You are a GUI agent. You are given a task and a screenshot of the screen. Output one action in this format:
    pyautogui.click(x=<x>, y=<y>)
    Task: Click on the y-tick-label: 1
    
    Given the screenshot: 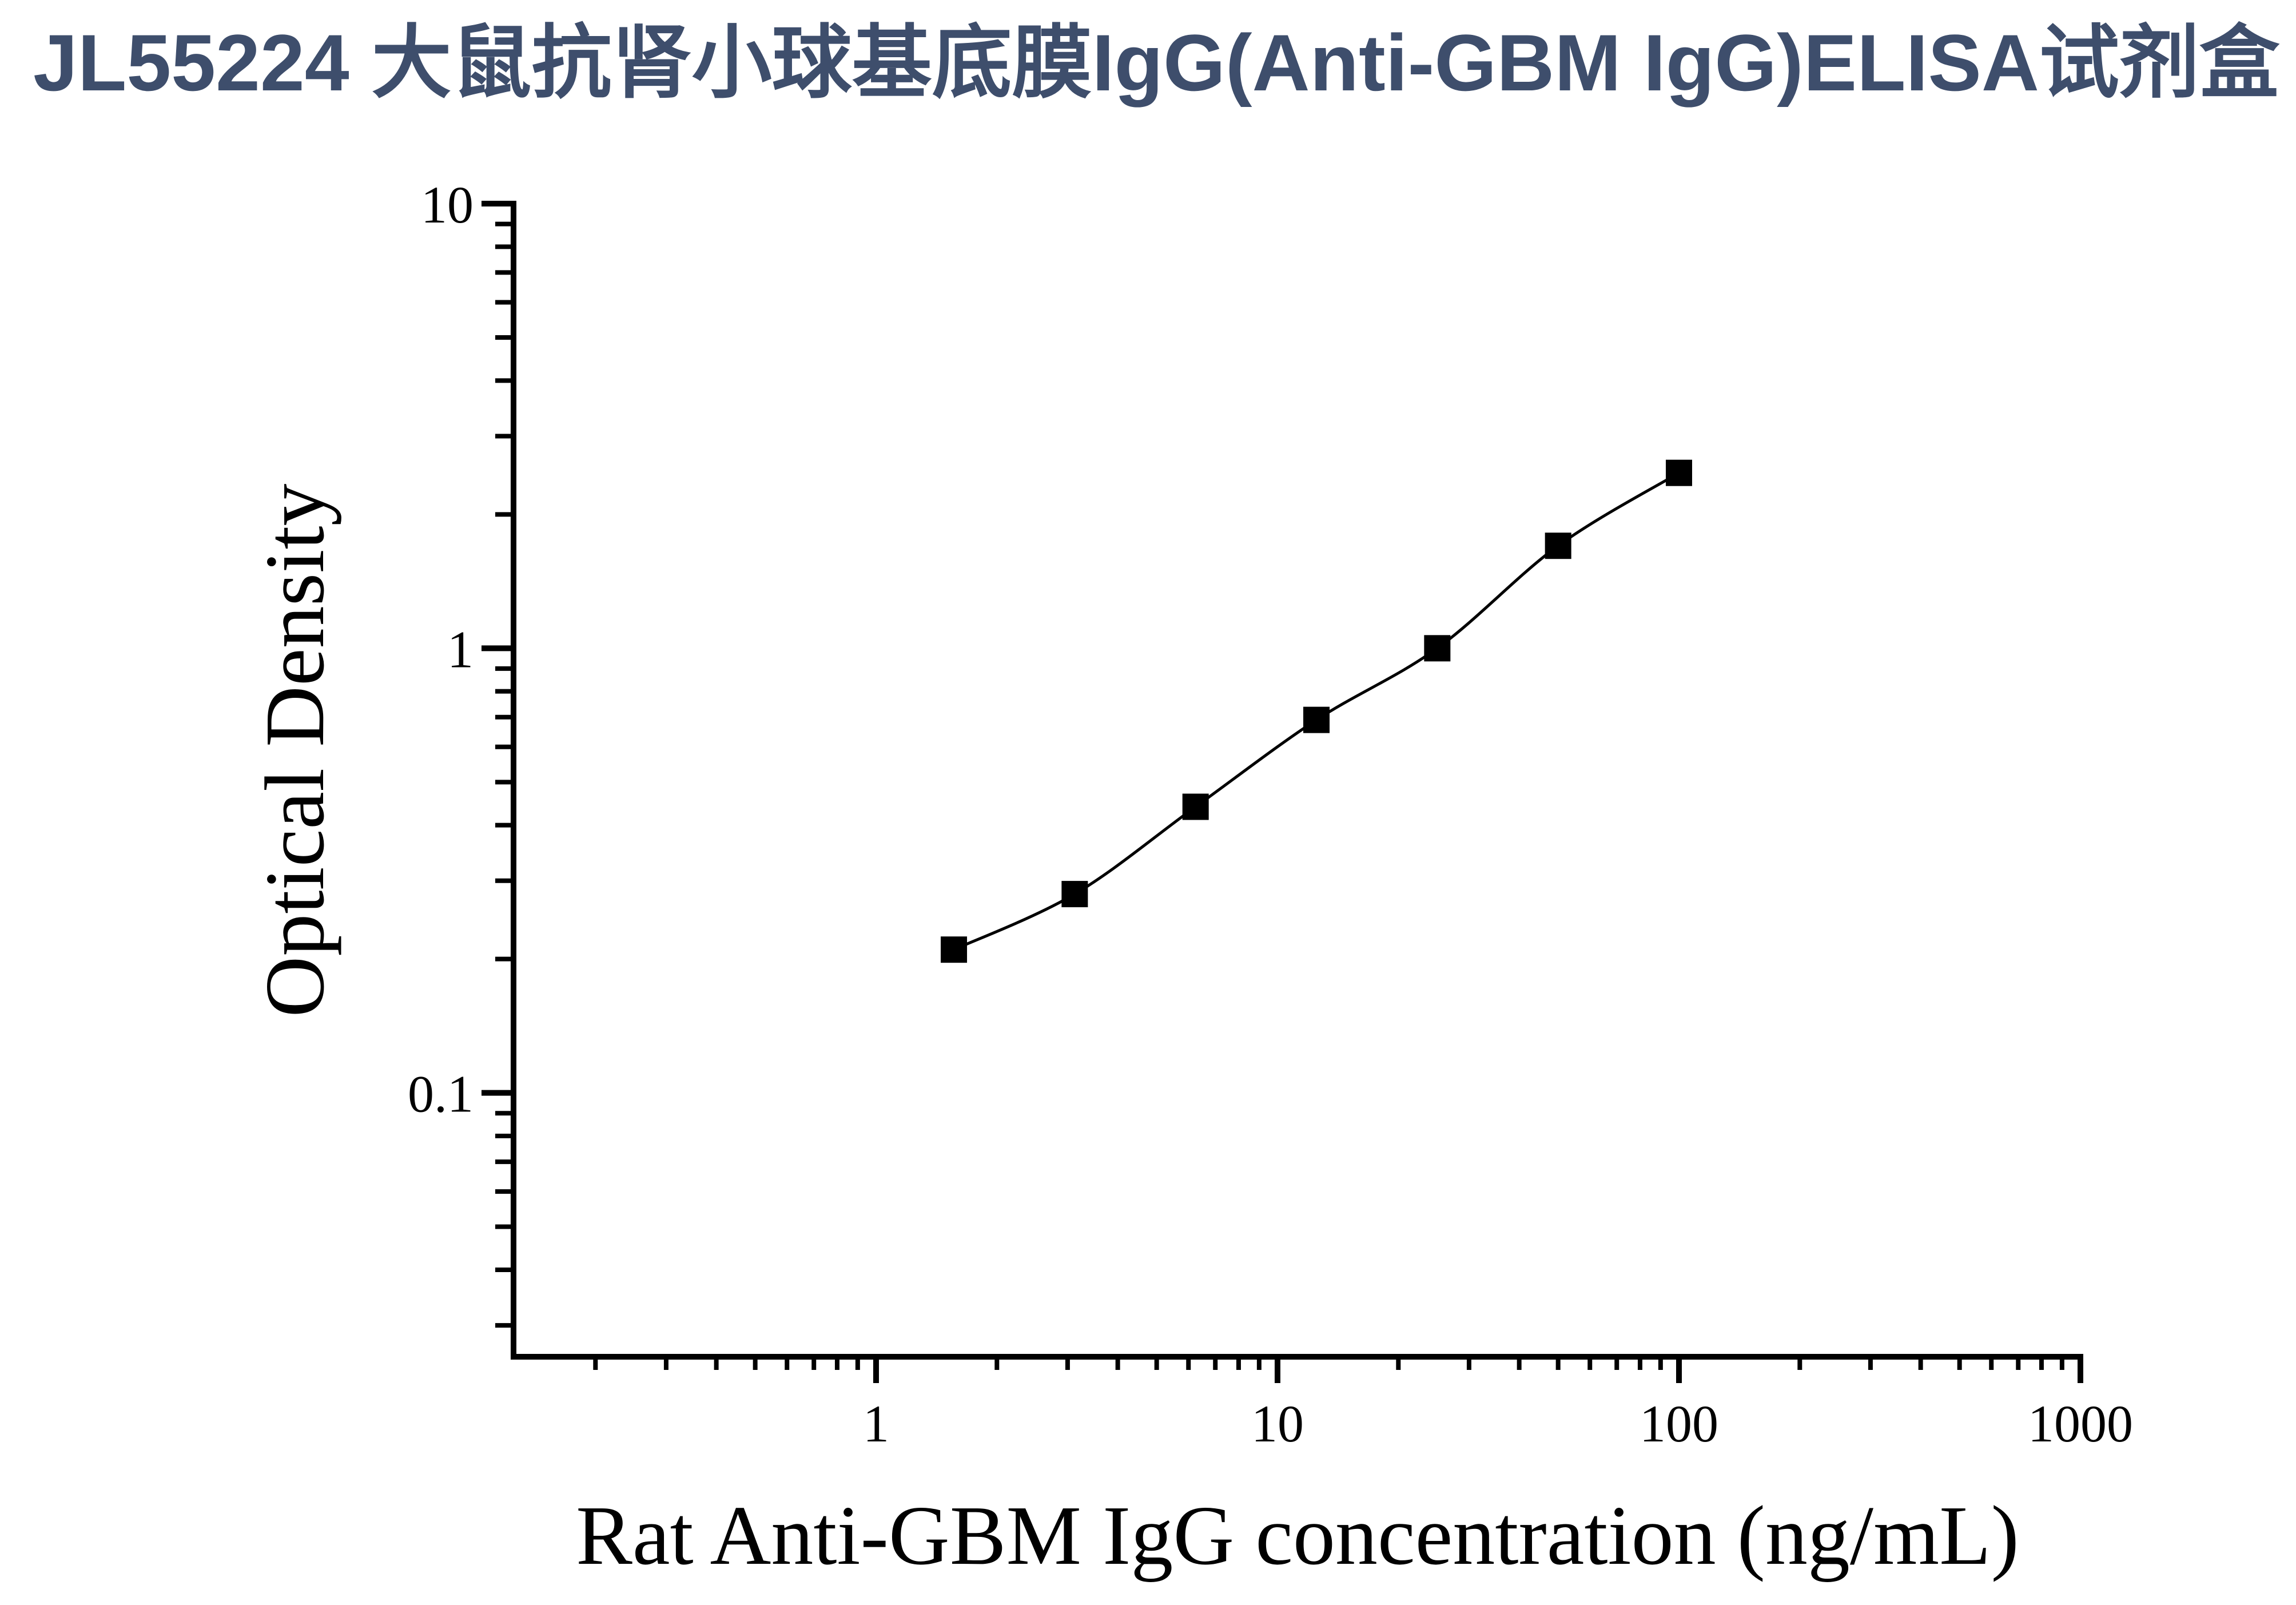 What is the action you would take?
    pyautogui.click(x=460, y=649)
    